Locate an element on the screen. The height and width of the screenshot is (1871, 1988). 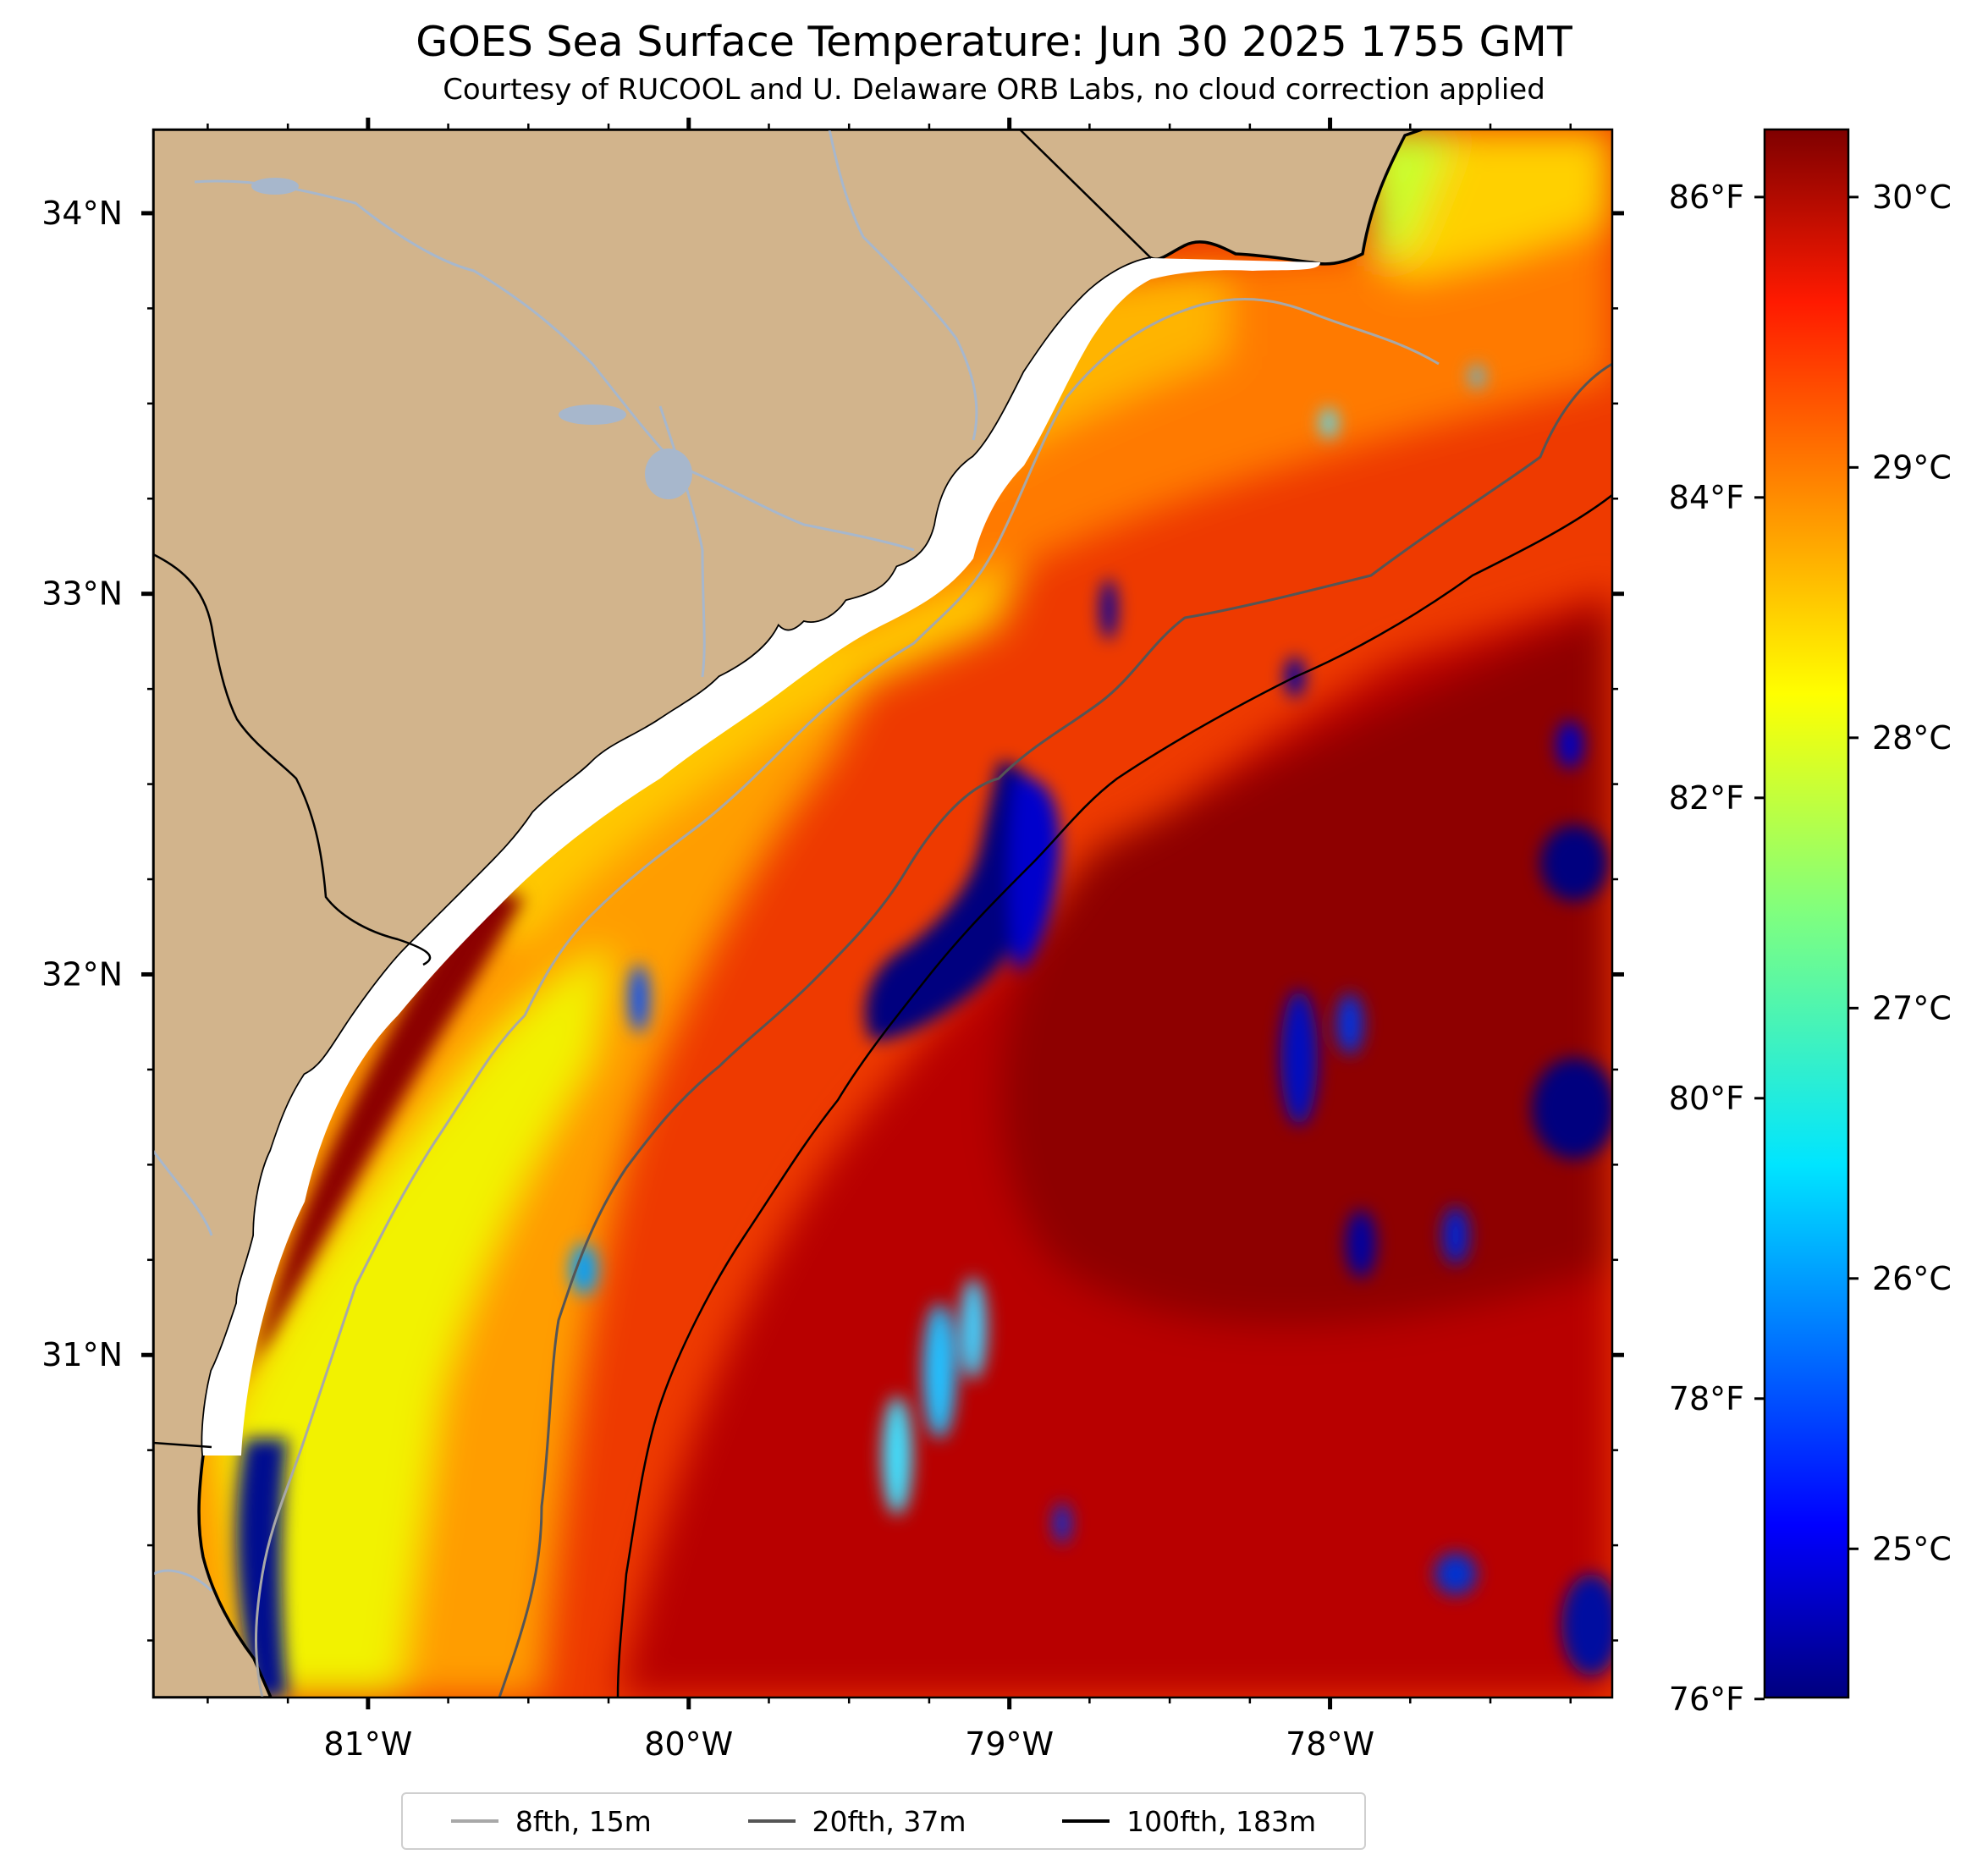
colorbar is located at coordinates (1806, 914).